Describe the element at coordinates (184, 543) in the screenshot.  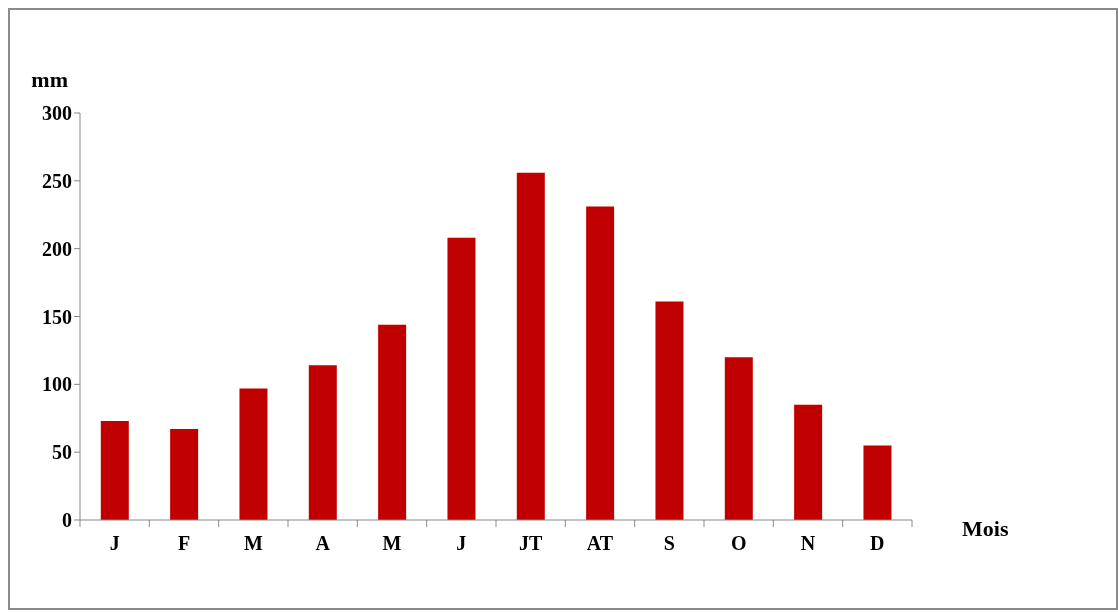
I see `x-tick-label: F` at that location.